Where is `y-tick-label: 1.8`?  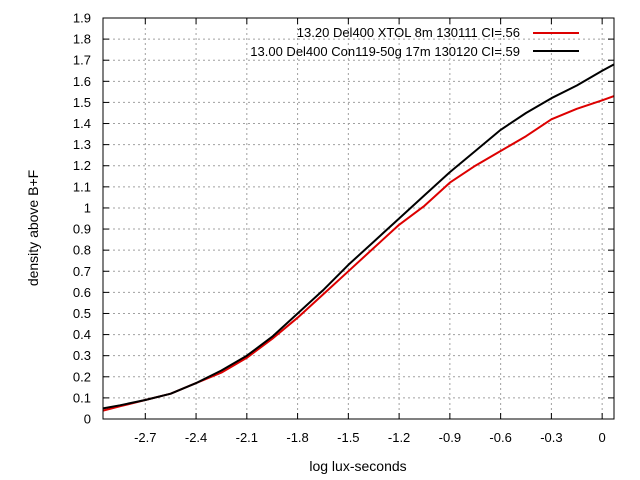
y-tick-label: 1.8 is located at coordinates (82, 39).